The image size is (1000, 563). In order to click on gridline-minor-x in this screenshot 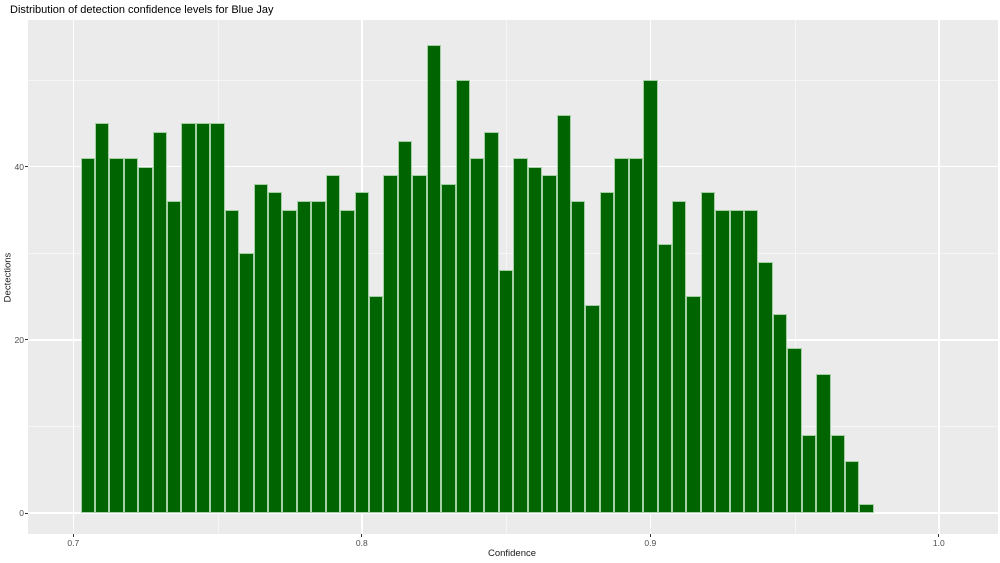, I will do `click(795, 277)`.